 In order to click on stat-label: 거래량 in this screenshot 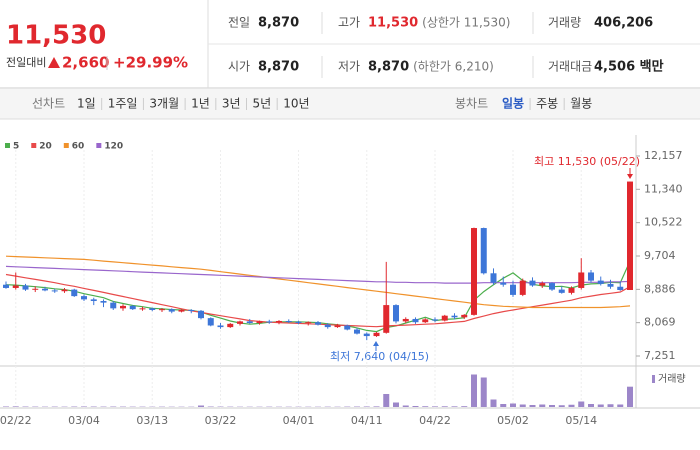, I will do `click(564, 23)`.